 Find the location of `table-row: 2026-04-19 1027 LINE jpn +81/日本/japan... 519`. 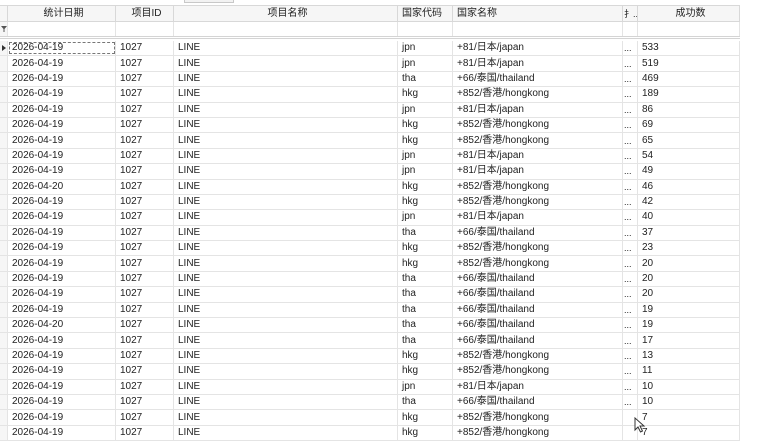

table-row: 2026-04-19 1027 LINE jpn +81/日本/japan... 519 is located at coordinates (370, 64).